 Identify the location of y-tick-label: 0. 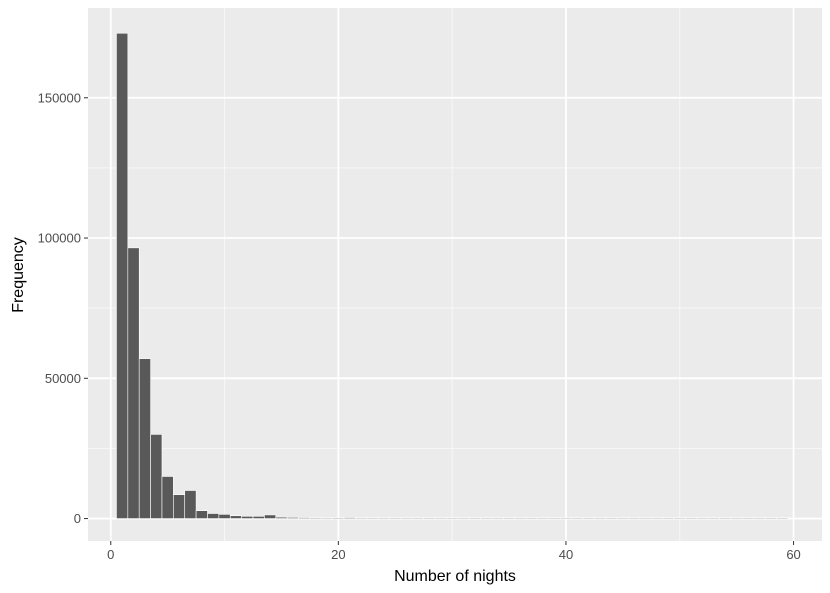
(77, 518).